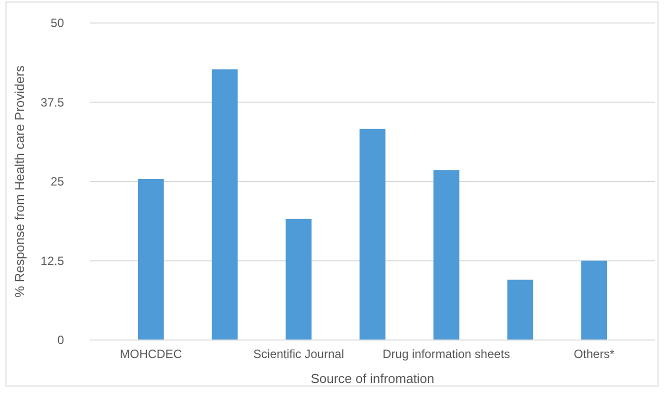  What do you see at coordinates (151, 354) in the screenshot?
I see `x-tick-label: MOHCDEC` at bounding box center [151, 354].